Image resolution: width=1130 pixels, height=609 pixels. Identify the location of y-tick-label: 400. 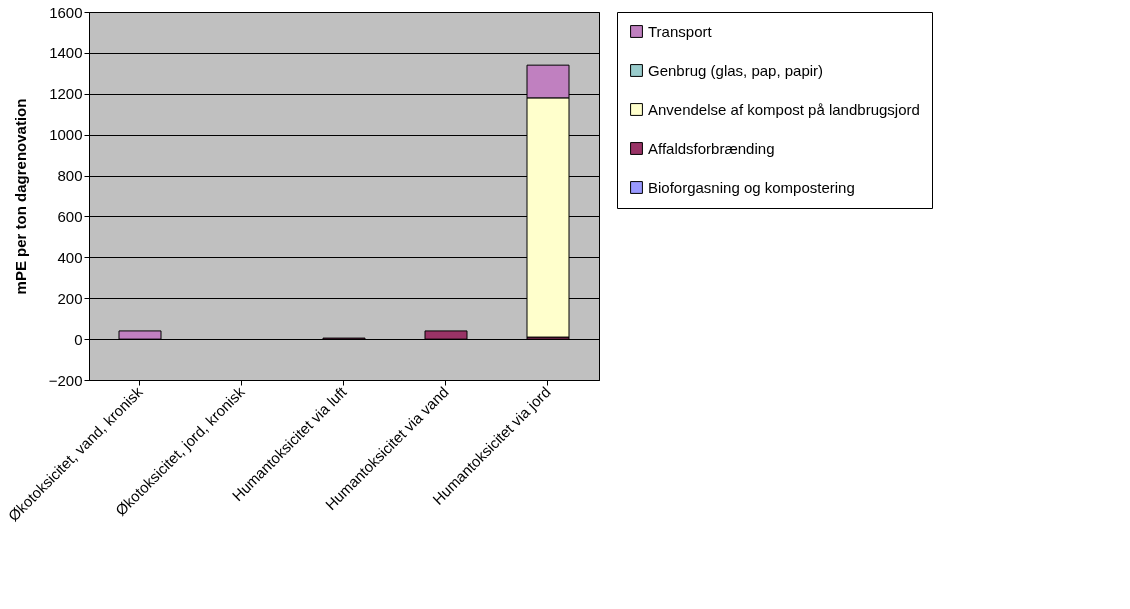
(70, 257).